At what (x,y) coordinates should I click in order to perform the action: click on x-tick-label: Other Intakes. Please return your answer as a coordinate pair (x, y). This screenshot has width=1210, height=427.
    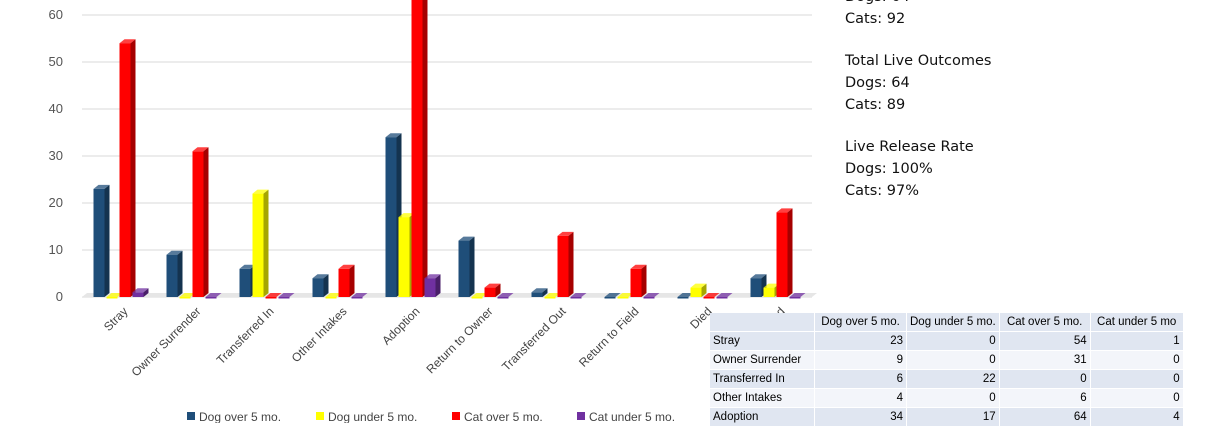
    Looking at the image, I should click on (319, 334).